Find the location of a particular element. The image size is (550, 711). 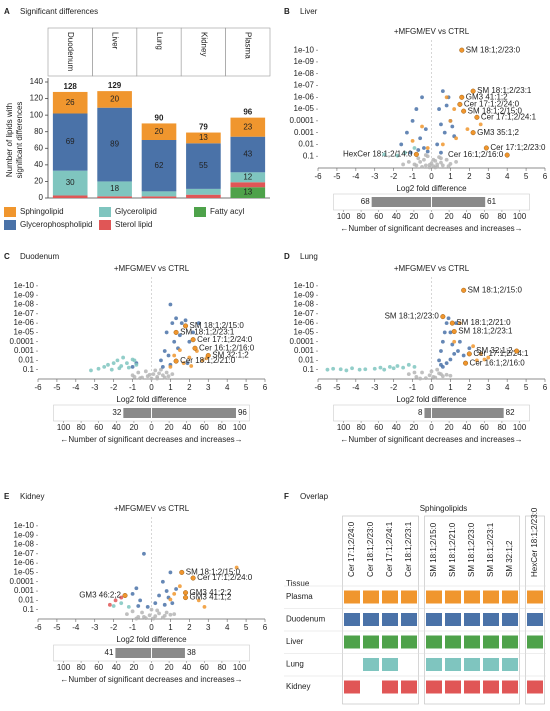

y-tick-label: 140 is located at coordinates (37, 81).